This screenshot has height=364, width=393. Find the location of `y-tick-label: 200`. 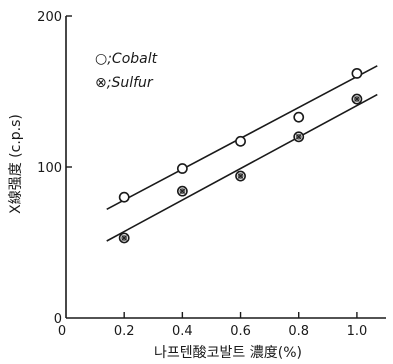

y-tick-label: 200 is located at coordinates (49, 17).